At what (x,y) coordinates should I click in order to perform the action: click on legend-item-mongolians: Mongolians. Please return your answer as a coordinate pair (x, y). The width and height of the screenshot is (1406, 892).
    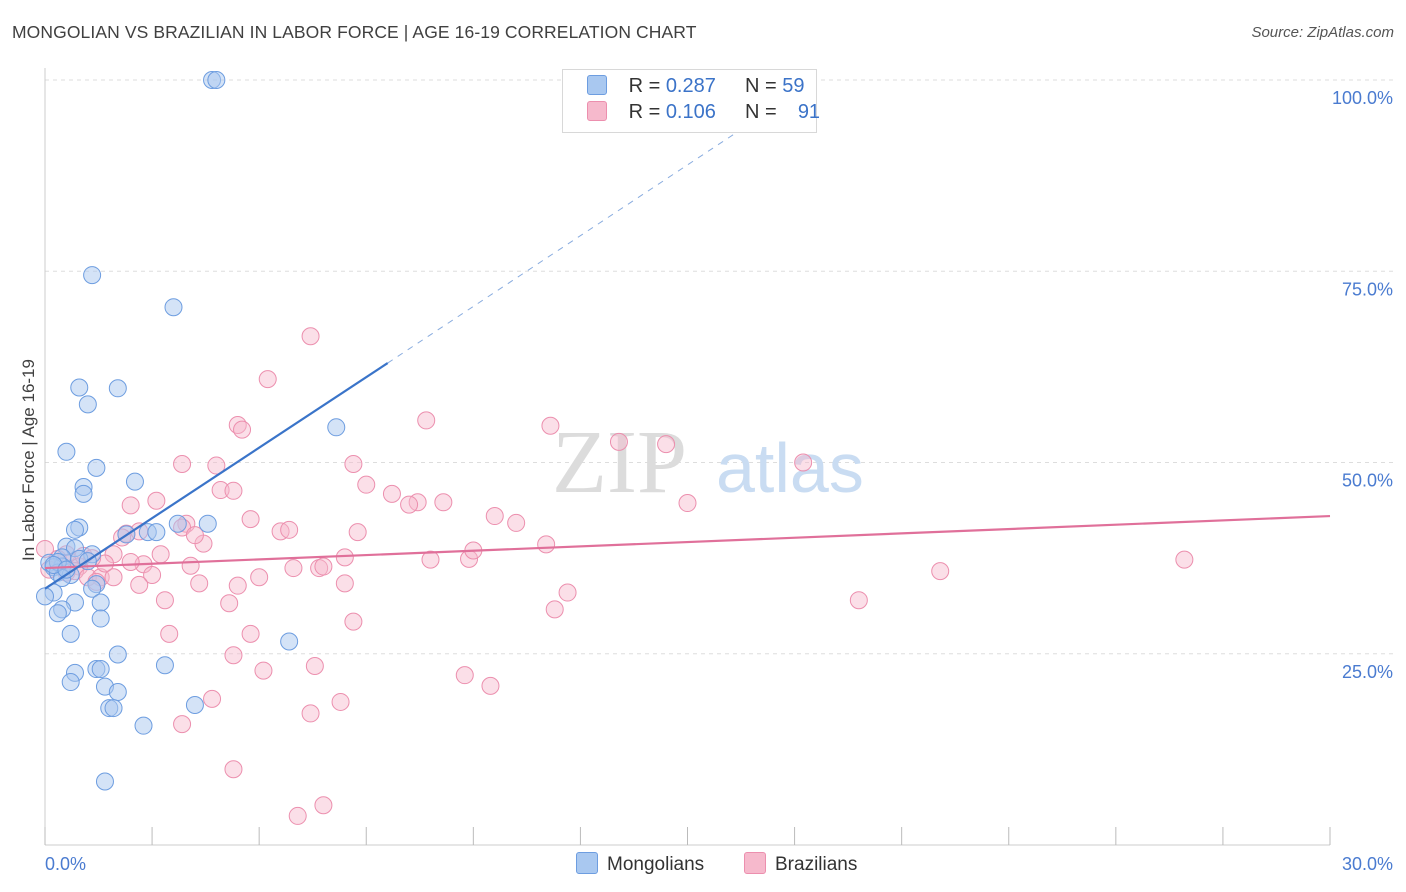
    Looking at the image, I should click on (640, 864).